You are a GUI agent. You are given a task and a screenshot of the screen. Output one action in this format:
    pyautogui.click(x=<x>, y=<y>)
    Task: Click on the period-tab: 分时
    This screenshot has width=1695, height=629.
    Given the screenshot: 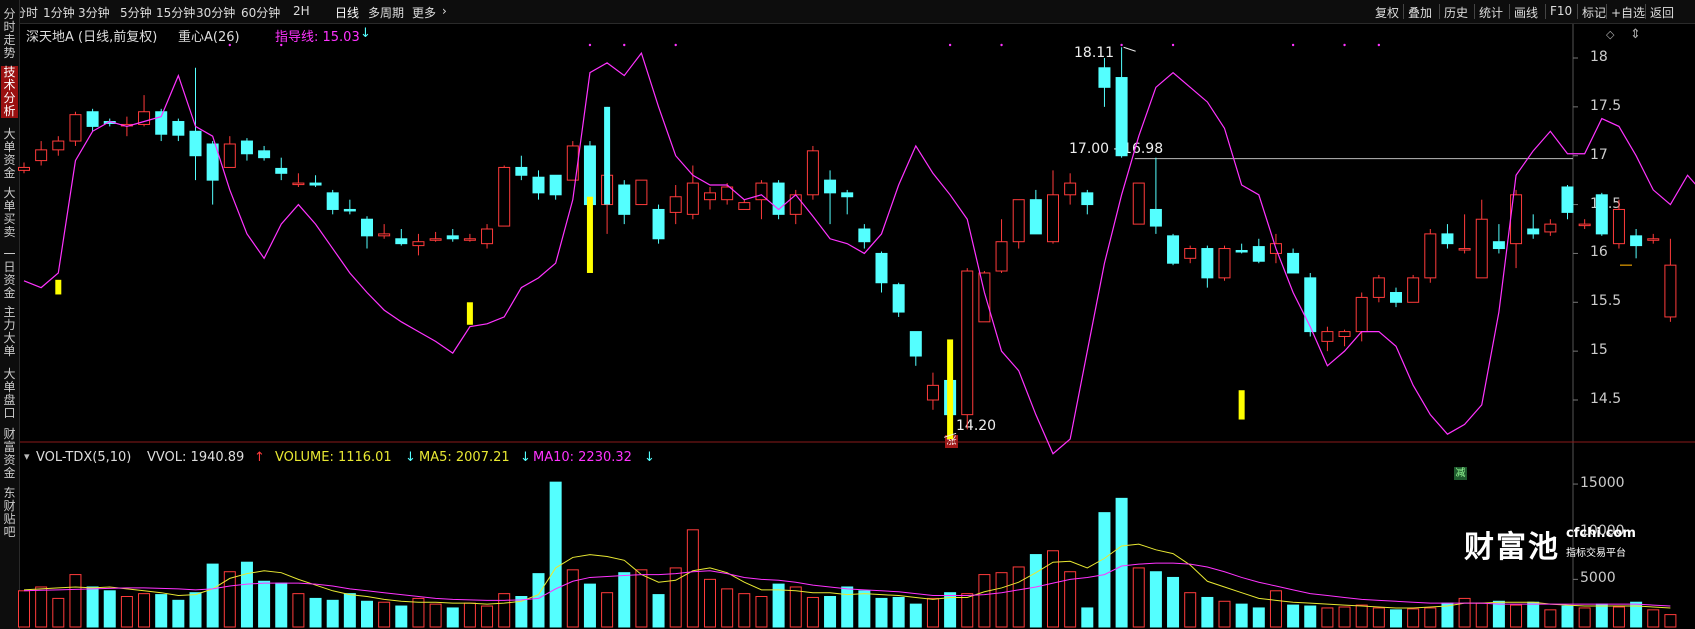 What is the action you would take?
    pyautogui.click(x=26, y=13)
    